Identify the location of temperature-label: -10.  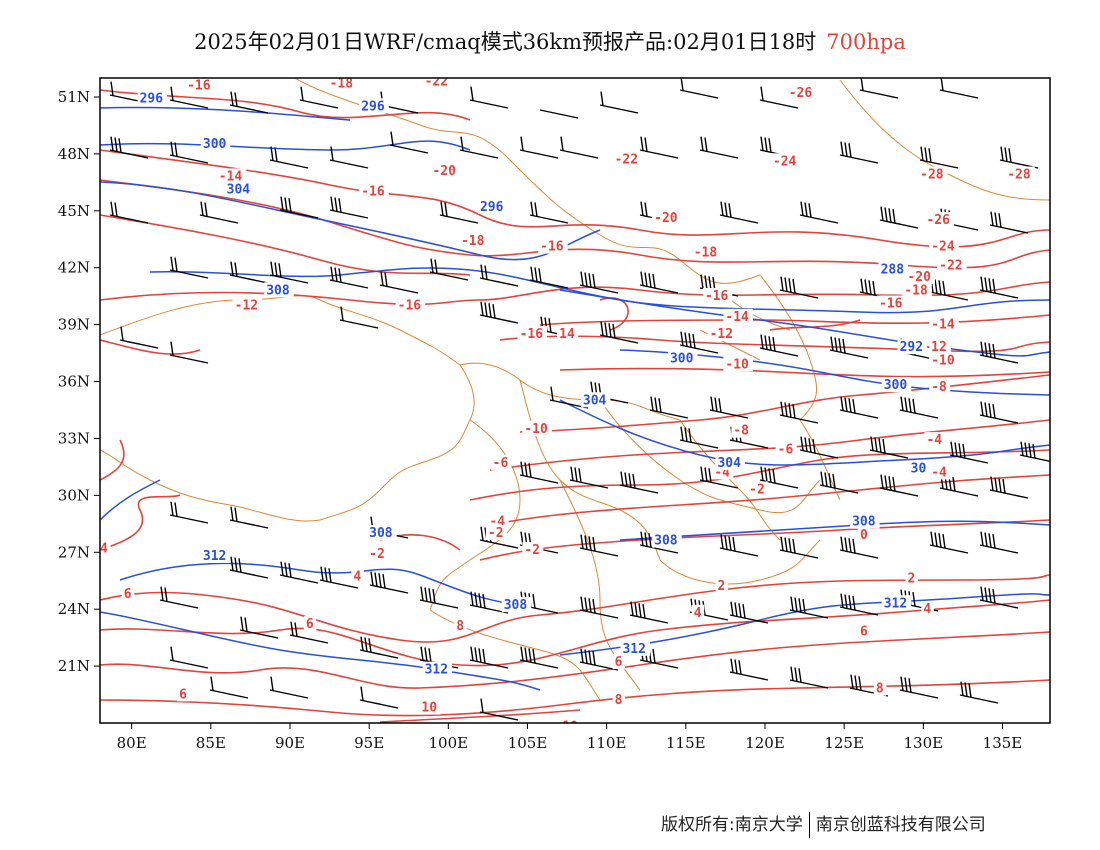
(943, 360).